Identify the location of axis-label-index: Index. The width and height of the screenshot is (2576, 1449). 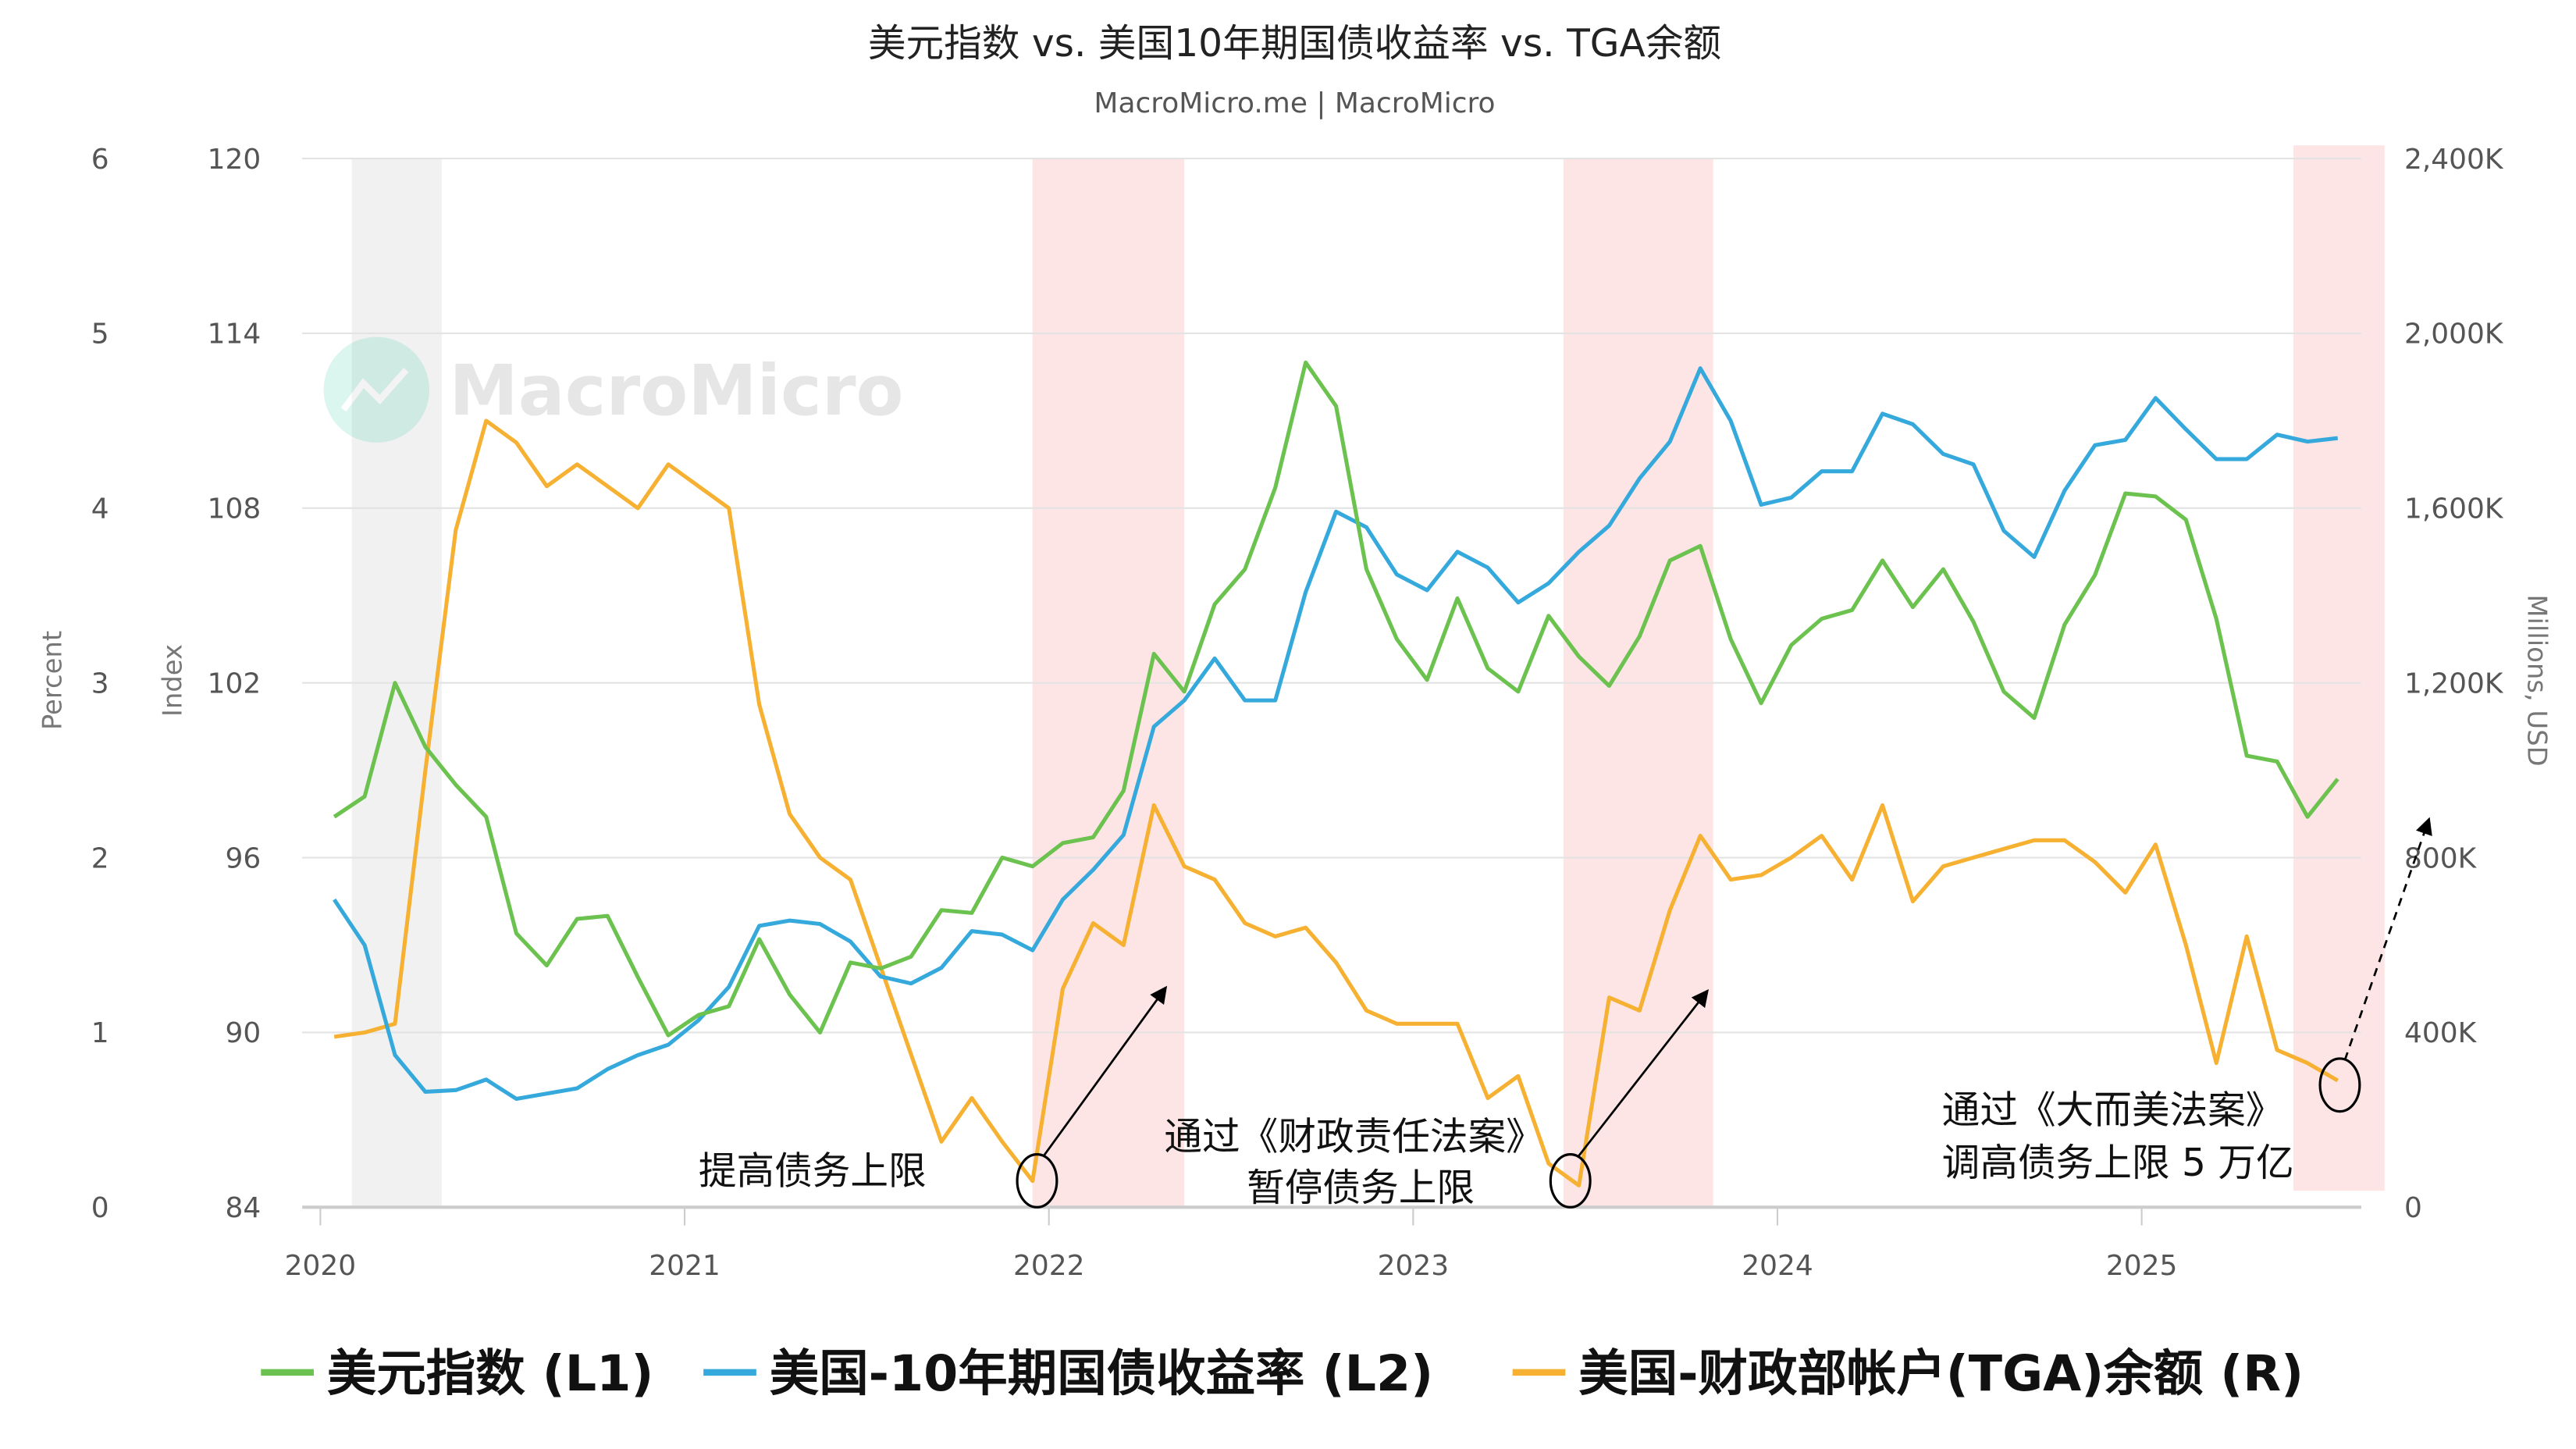
(173, 680).